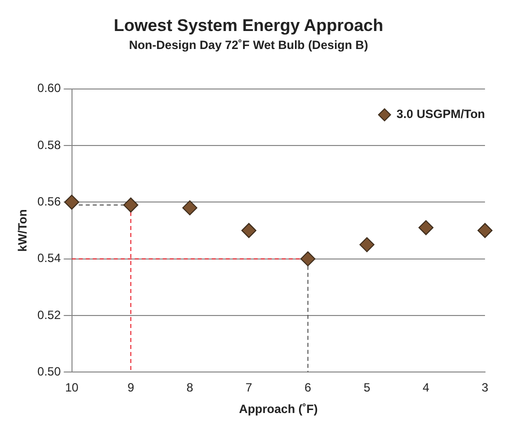 The width and height of the screenshot is (507, 433). I want to click on x-tick-label: 8, so click(190, 387).